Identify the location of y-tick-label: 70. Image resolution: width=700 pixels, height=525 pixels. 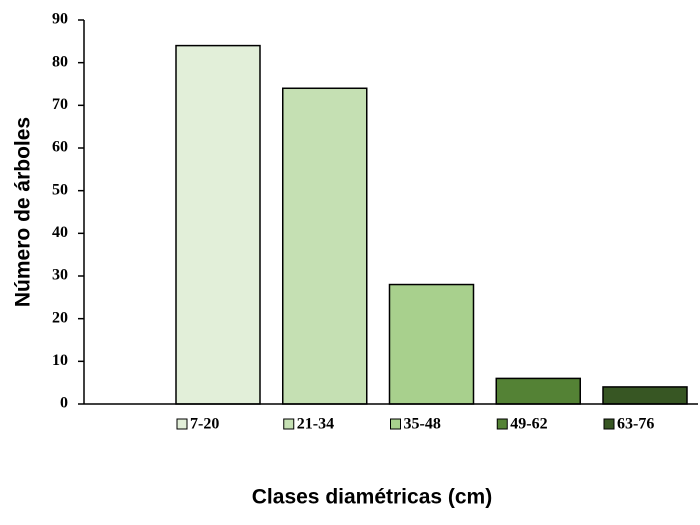
(60, 104).